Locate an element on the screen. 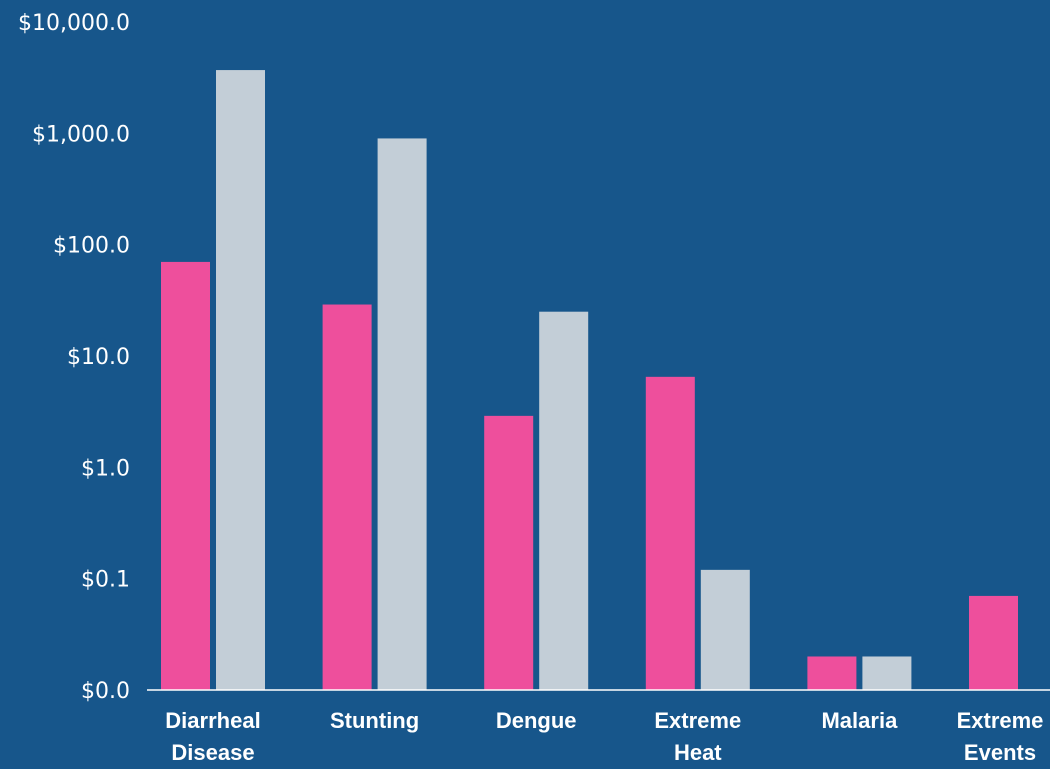 Image resolution: width=1050 pixels, height=769 pixels. category-label: Dengue is located at coordinates (536, 720).